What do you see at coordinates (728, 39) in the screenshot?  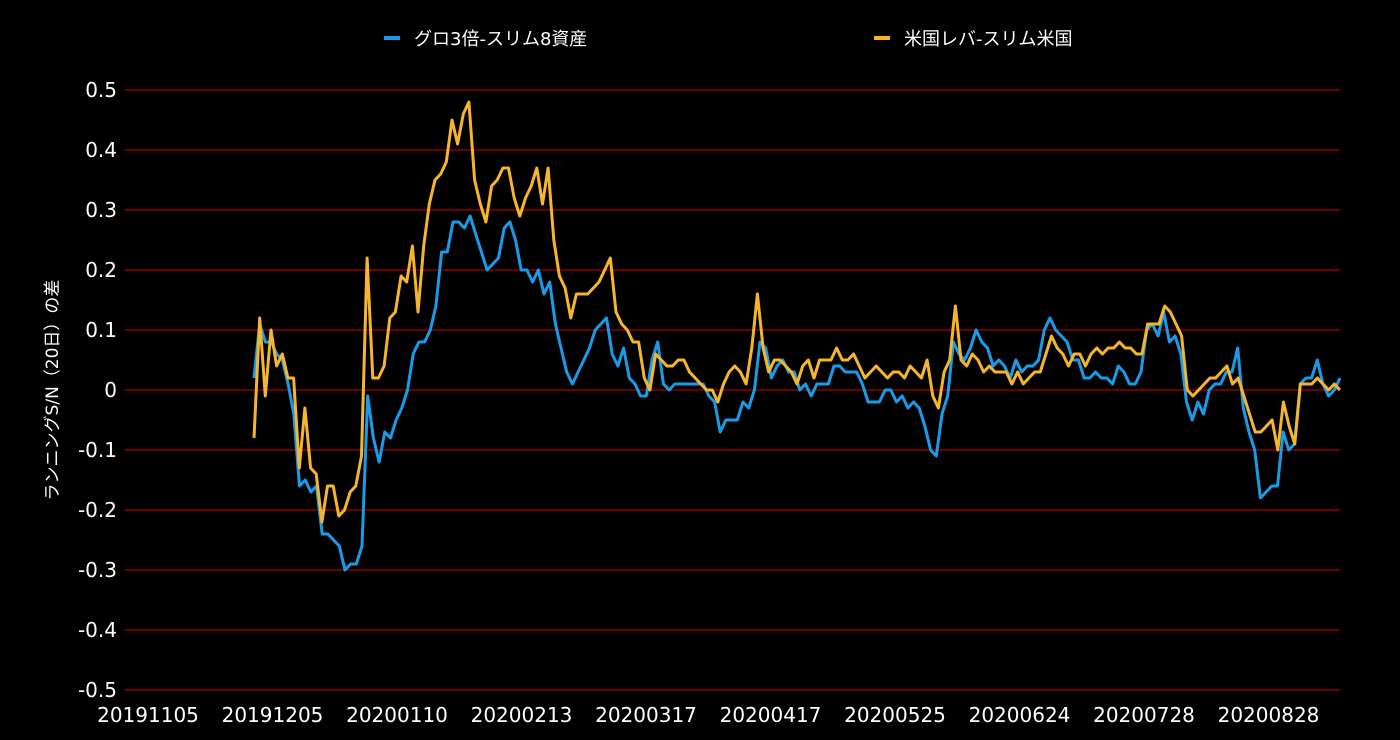 I see `legend: グロ3倍-スリム8資産 米国レバ-スリム米国` at bounding box center [728, 39].